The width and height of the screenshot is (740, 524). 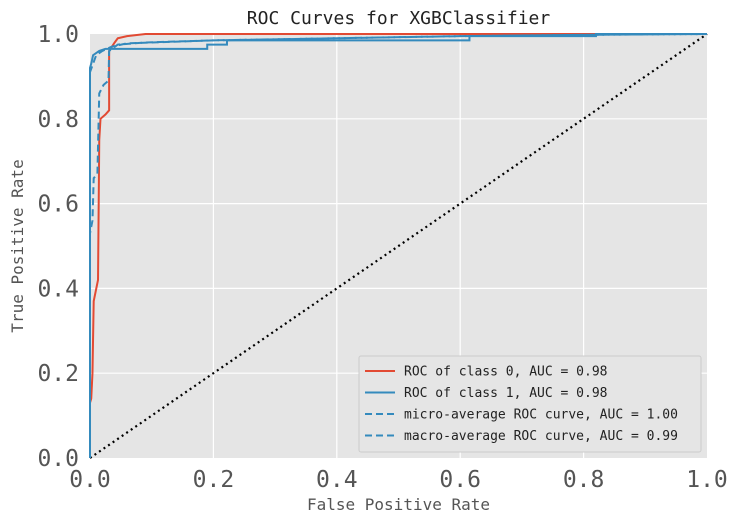 I want to click on x-tick-label-2: 0.4, so click(x=337, y=480).